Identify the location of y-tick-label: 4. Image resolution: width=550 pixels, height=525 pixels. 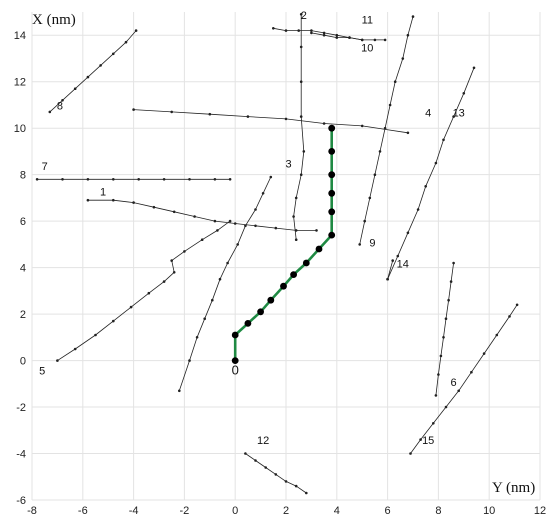
(23, 269).